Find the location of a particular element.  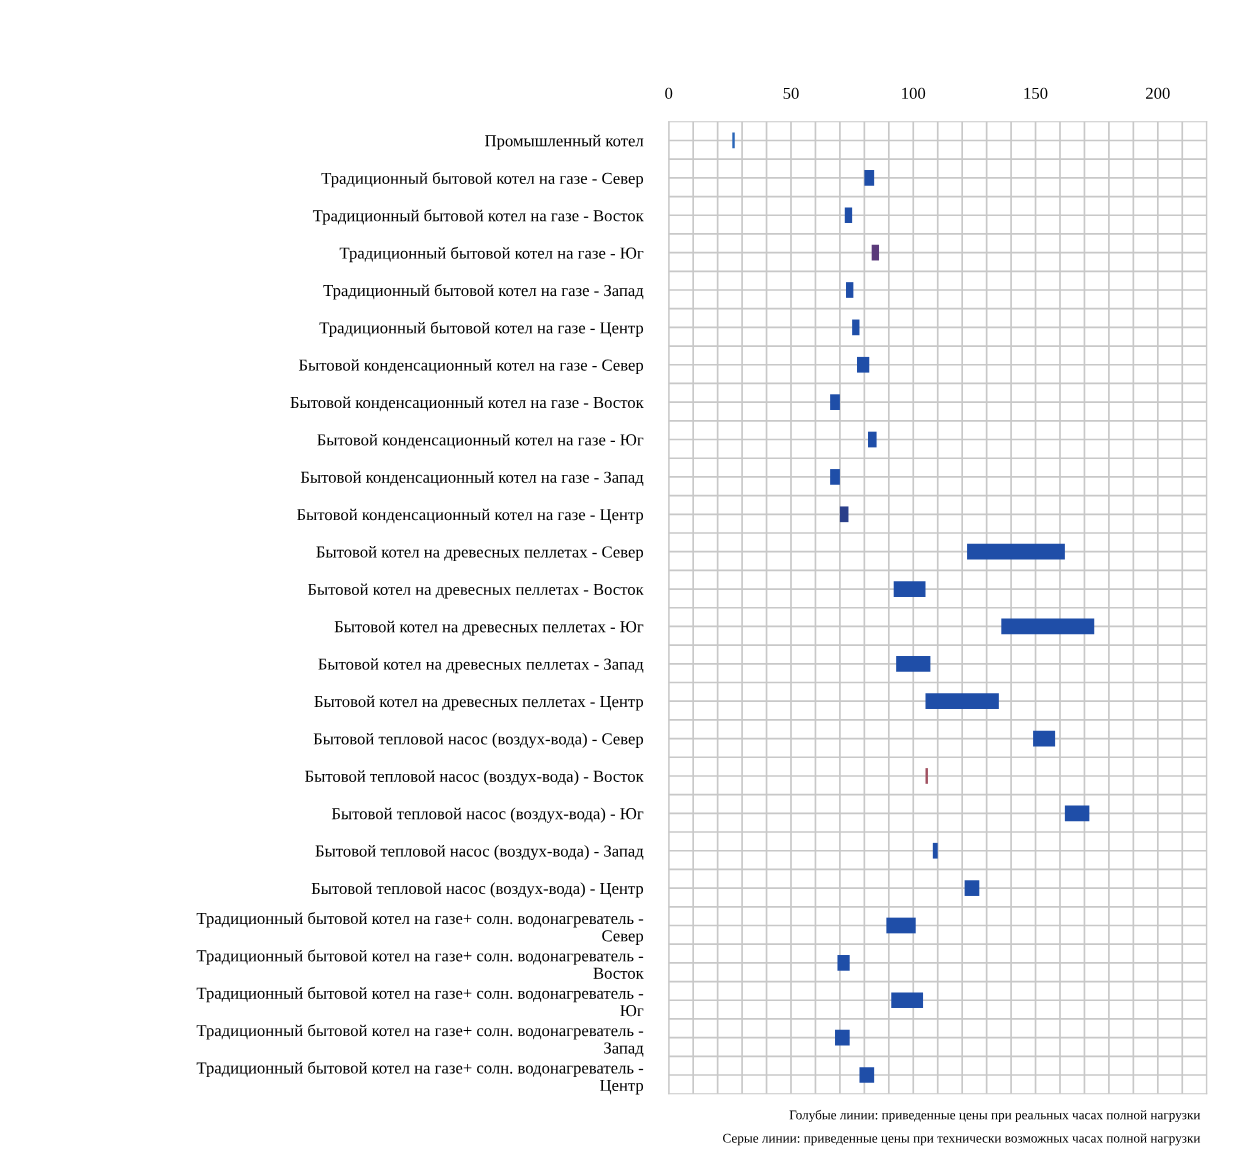

y-tick-label: Бытовой тепловой насос (воздух-вода) - Север is located at coordinates (478, 740).